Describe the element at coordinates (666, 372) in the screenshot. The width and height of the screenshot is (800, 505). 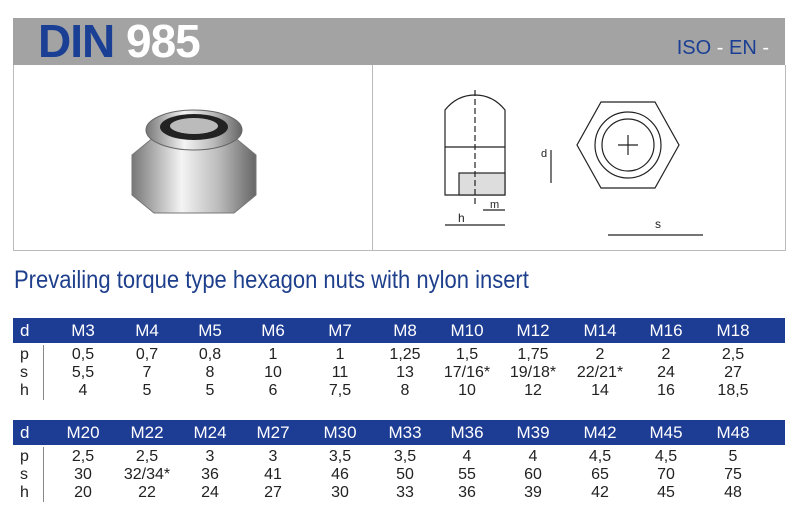
I see `table-cell: 24` at that location.